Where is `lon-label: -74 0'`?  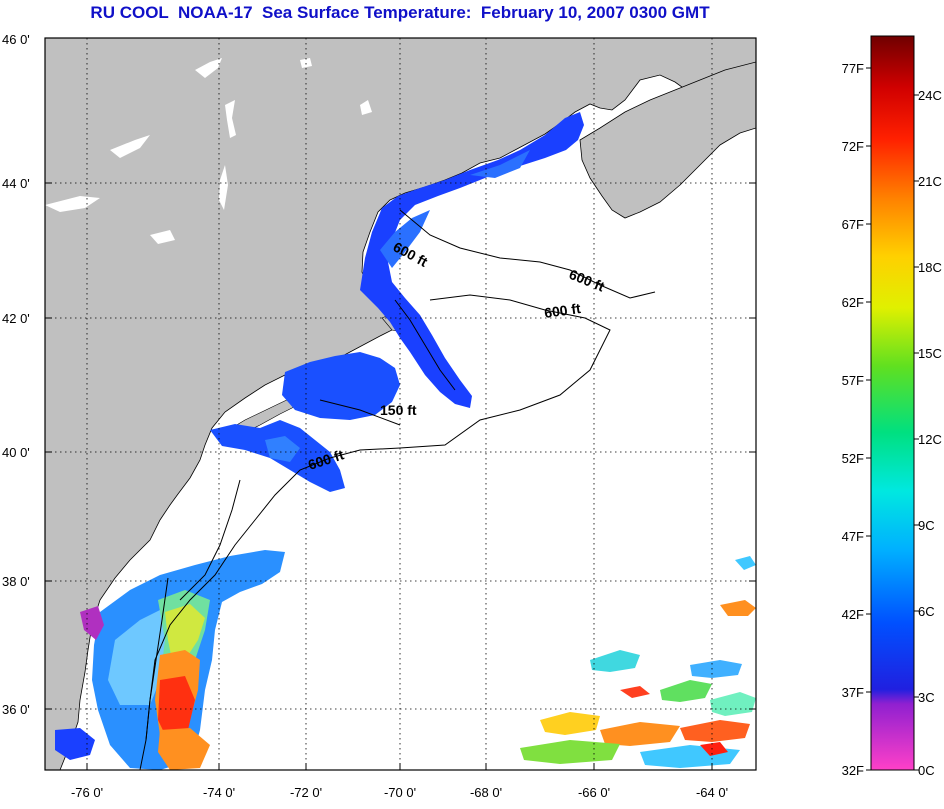 lon-label: -74 0' is located at coordinates (219, 792).